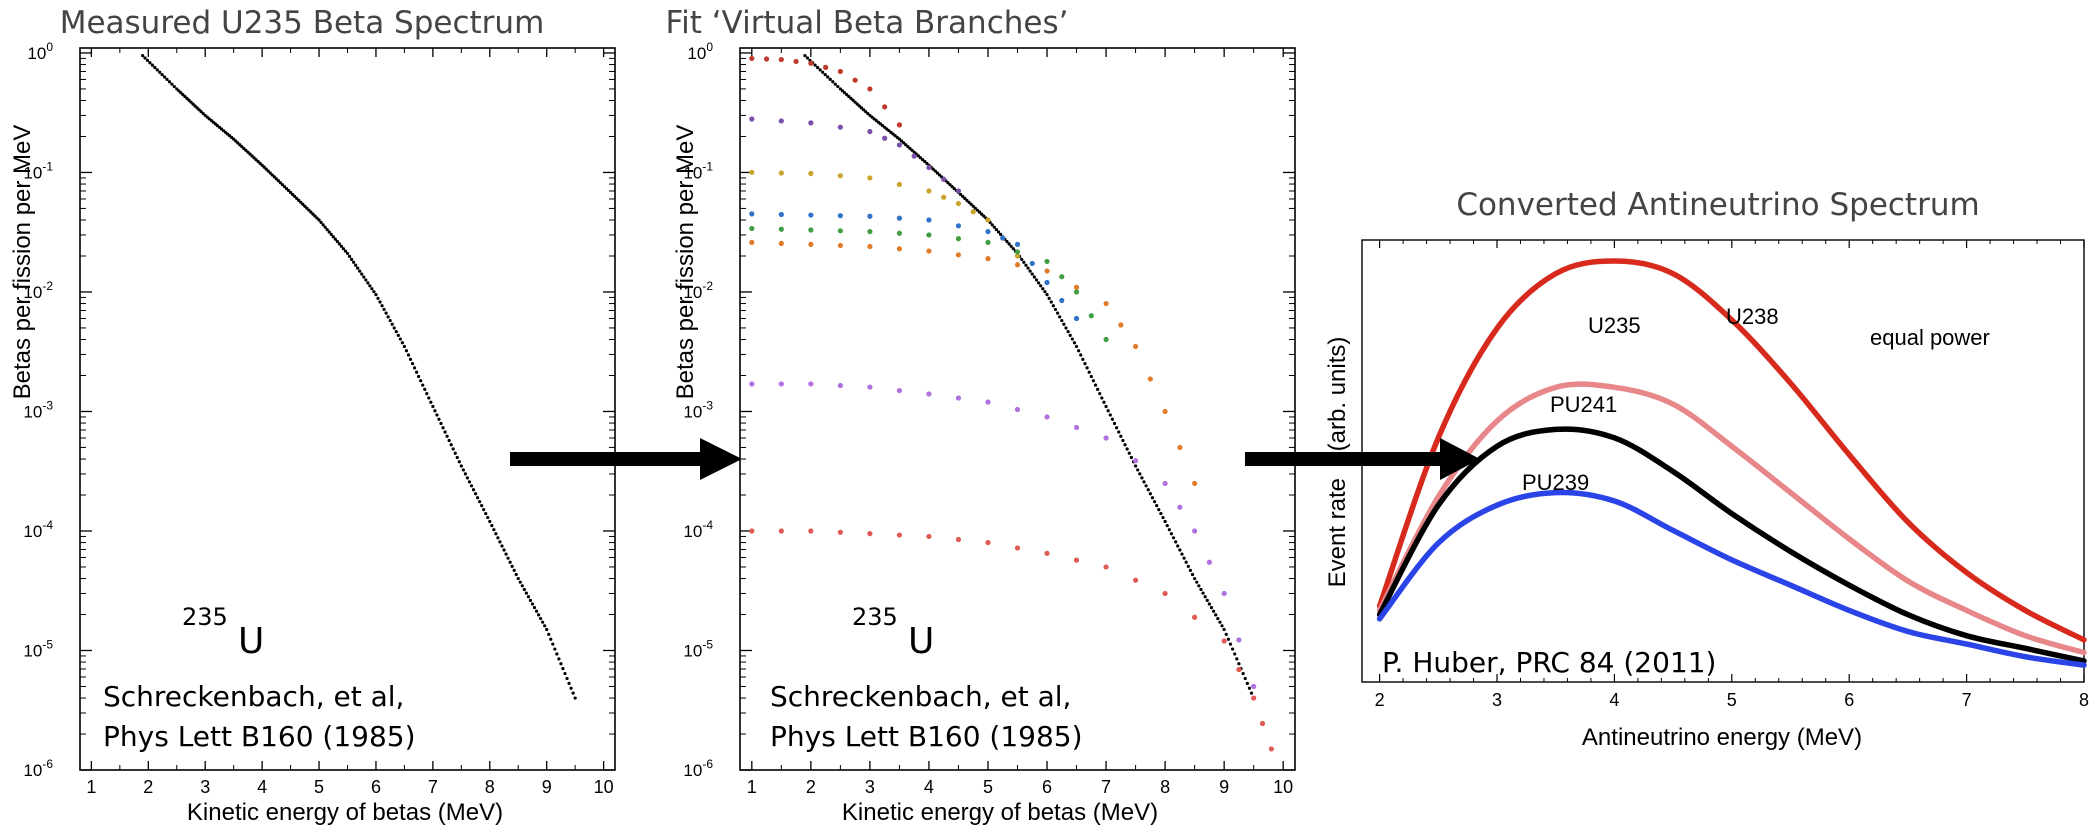  Describe the element at coordinates (302, 23) in the screenshot. I see `panel1-title: Measured U235 Beta Spectrum` at that location.